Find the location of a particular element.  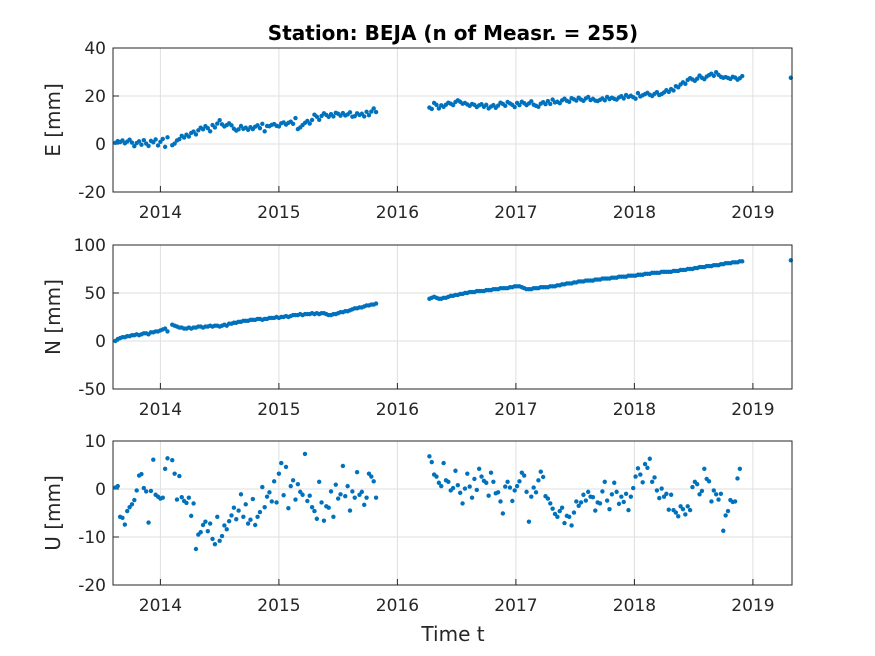

up-x-tick-label: 2014 is located at coordinates (160, 606).